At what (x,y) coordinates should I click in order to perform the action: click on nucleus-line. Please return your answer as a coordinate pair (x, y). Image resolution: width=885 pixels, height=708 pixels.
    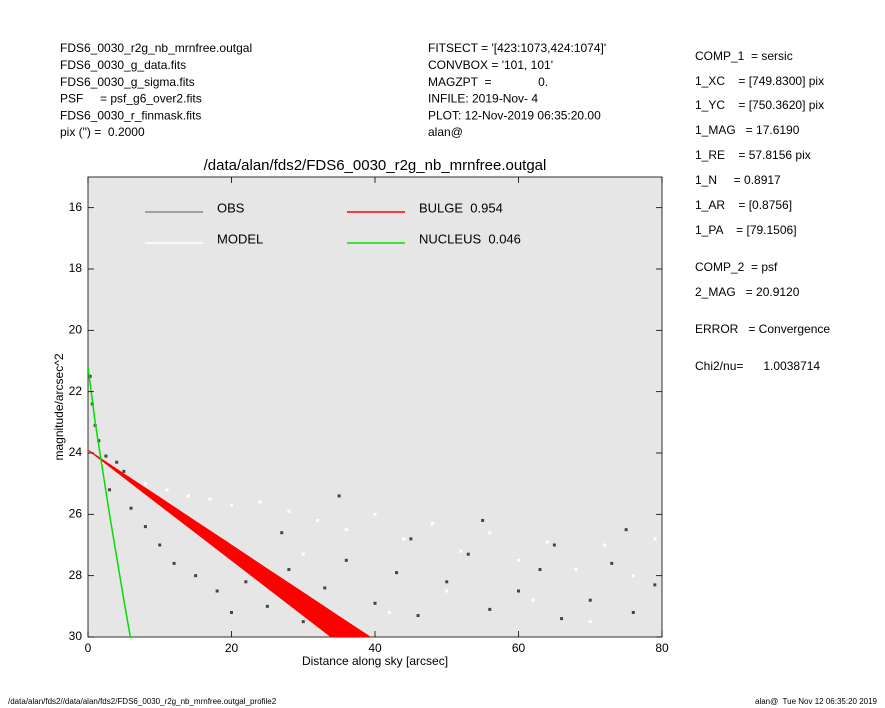
    Looking at the image, I should click on (110, 502).